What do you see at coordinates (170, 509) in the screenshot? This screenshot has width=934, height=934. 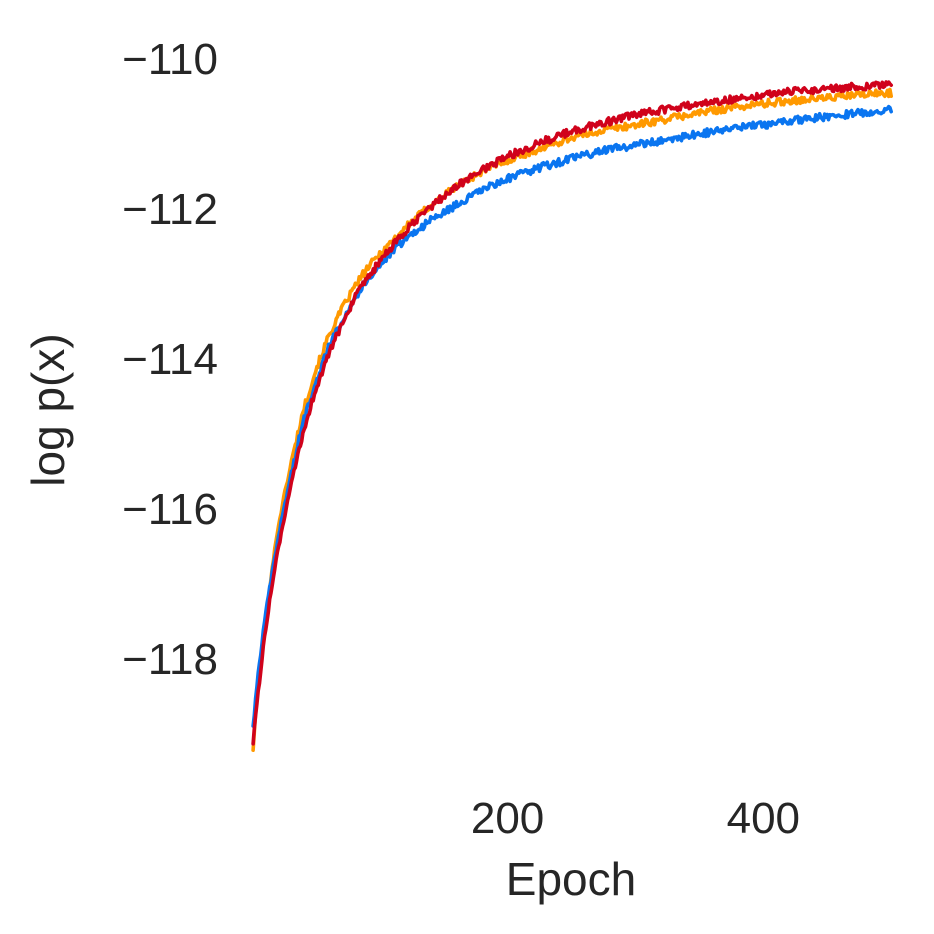 I see `y-tick-label: −116` at bounding box center [170, 509].